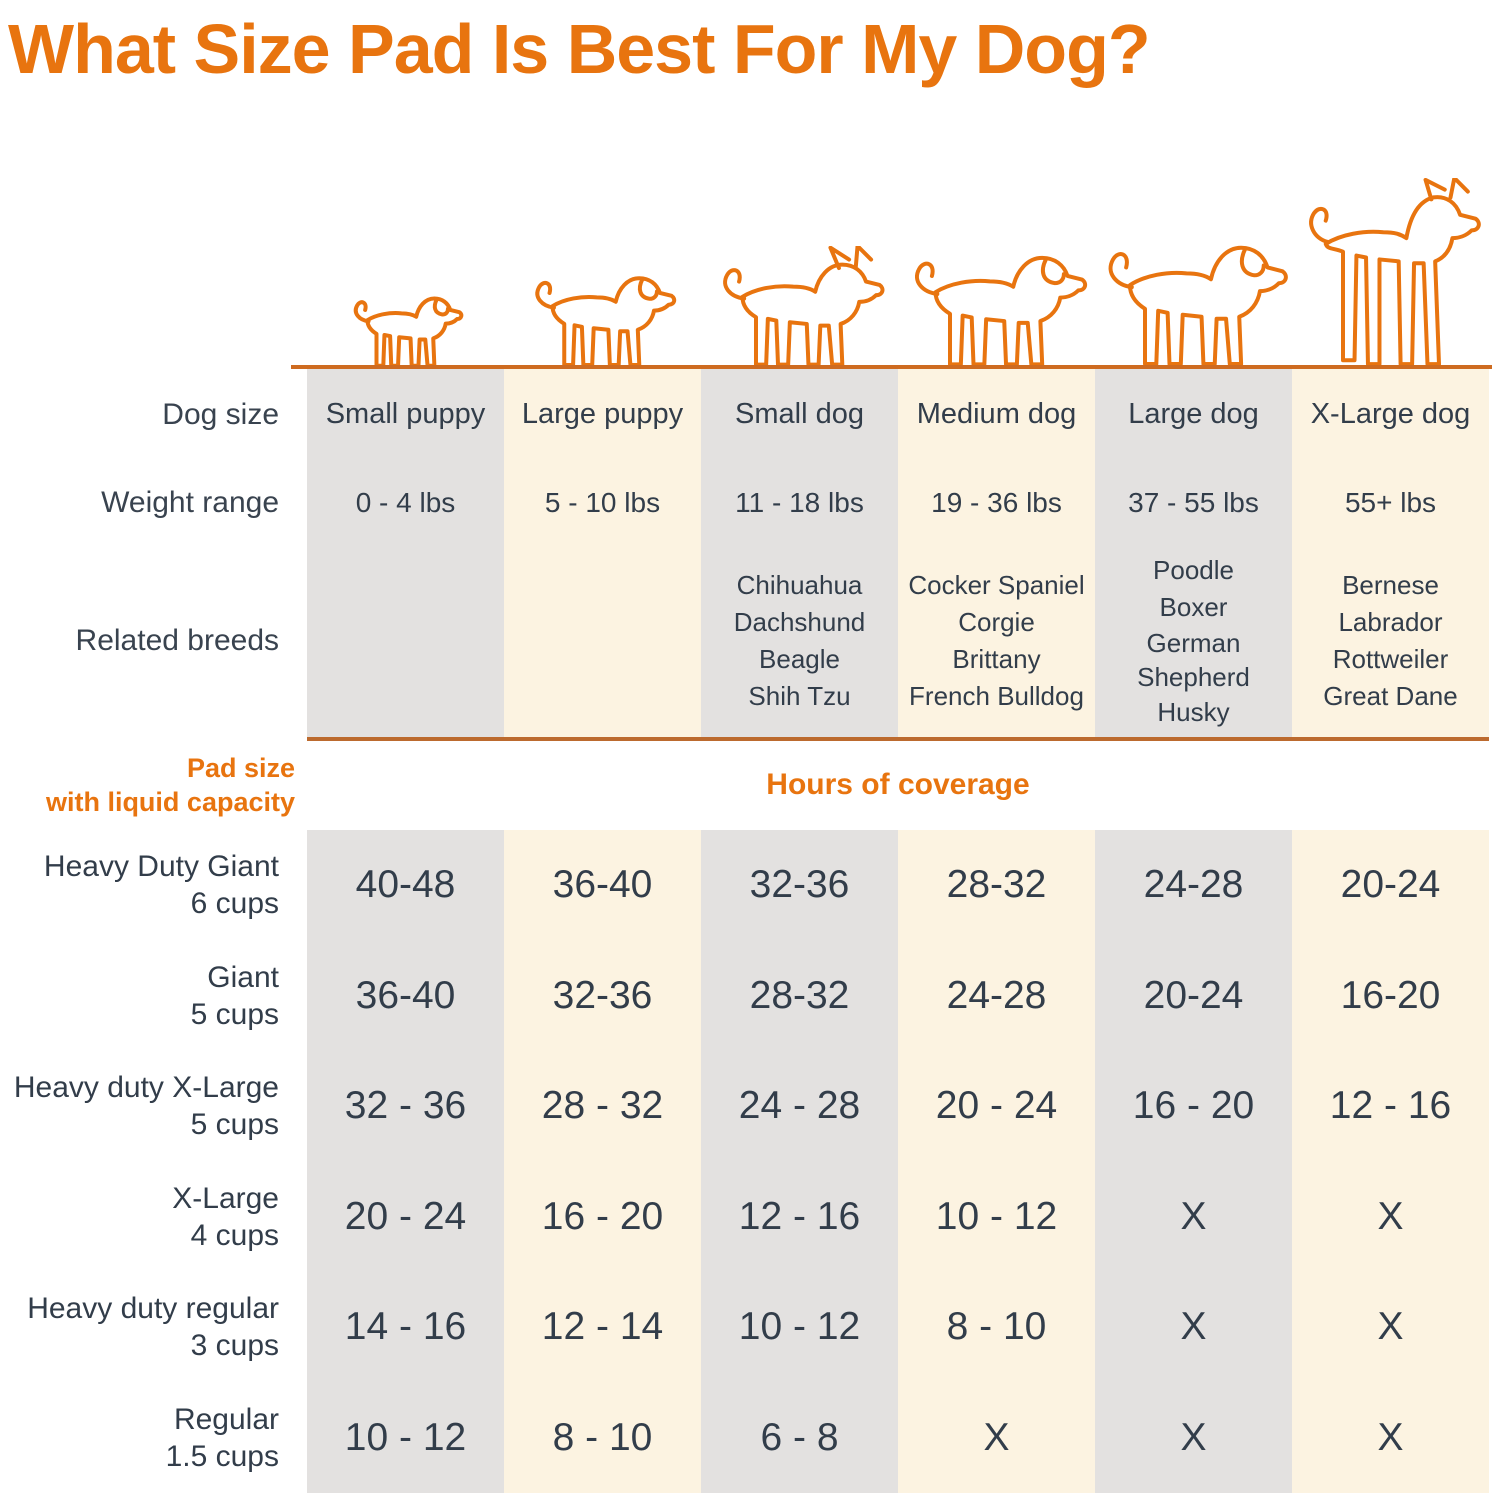  Describe the element at coordinates (997, 303) in the screenshot. I see `medium-dog-icon` at that location.